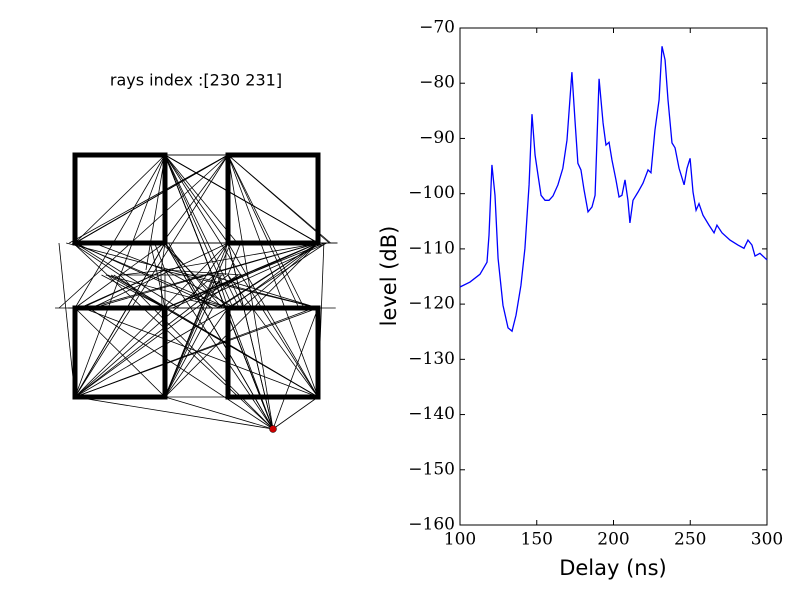 This screenshot has width=800, height=600. Describe the element at coordinates (690, 540) in the screenshot. I see `x-tick-label: 250` at that location.